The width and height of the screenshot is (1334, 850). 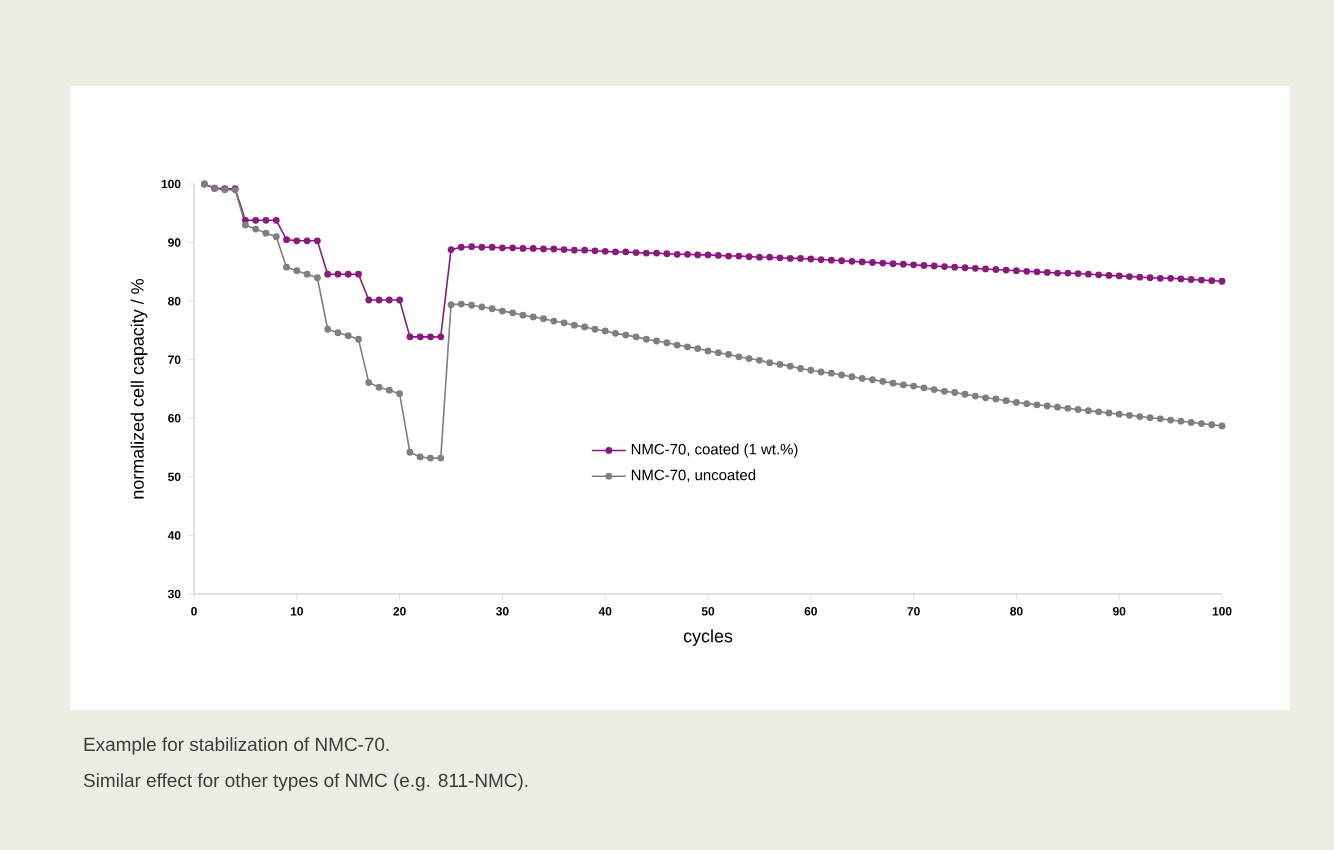 I want to click on y-axis-title: normalized cell capacity / %, so click(x=139, y=389).